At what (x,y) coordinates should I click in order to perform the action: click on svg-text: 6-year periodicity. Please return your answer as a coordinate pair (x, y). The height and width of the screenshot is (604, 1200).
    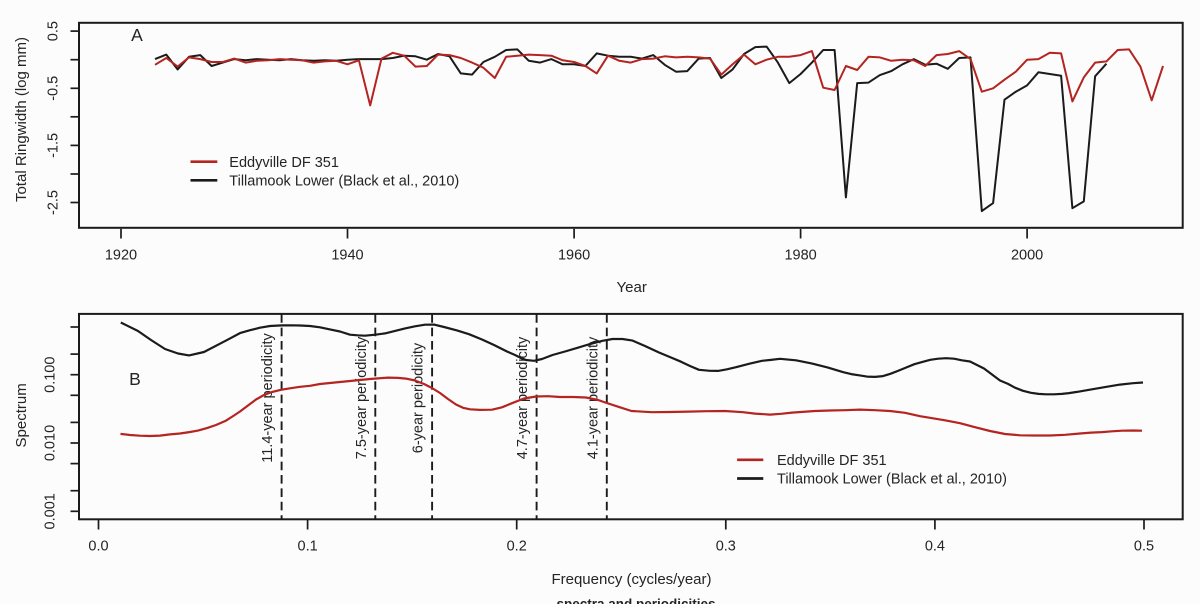
    Looking at the image, I should click on (419, 397).